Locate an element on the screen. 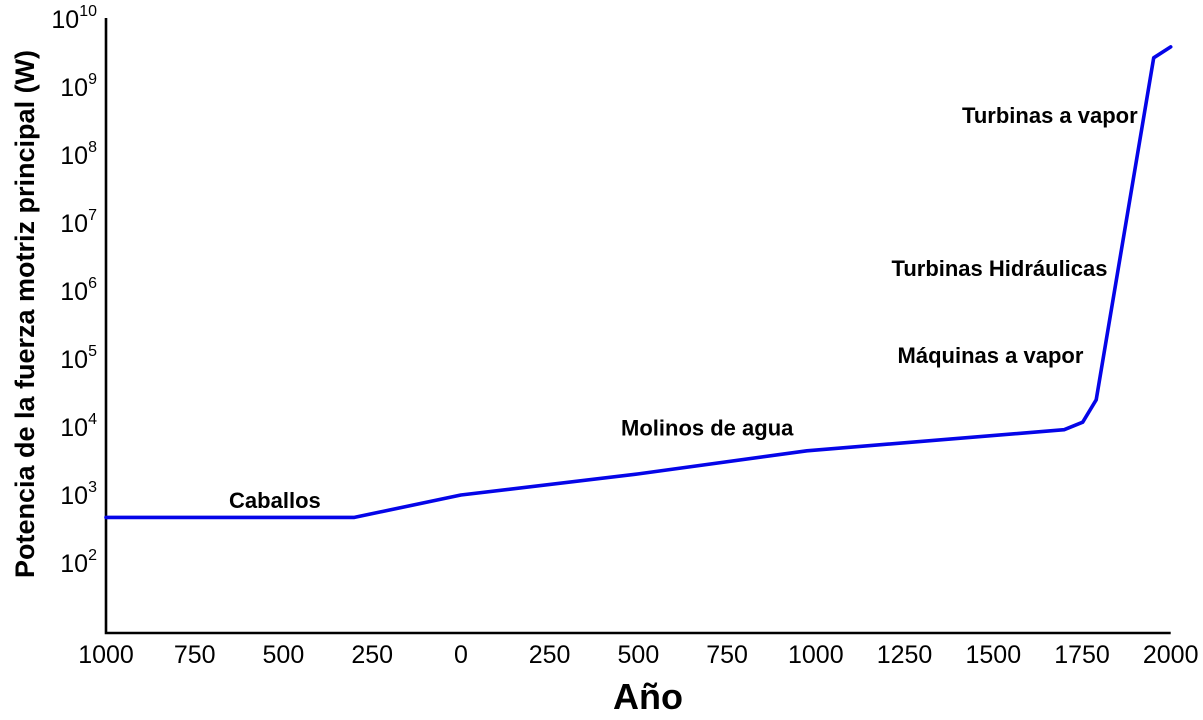 Image resolution: width=1203 pixels, height=720 pixels. y-axis-tick-label: 10⁹ is located at coordinates (78, 86).